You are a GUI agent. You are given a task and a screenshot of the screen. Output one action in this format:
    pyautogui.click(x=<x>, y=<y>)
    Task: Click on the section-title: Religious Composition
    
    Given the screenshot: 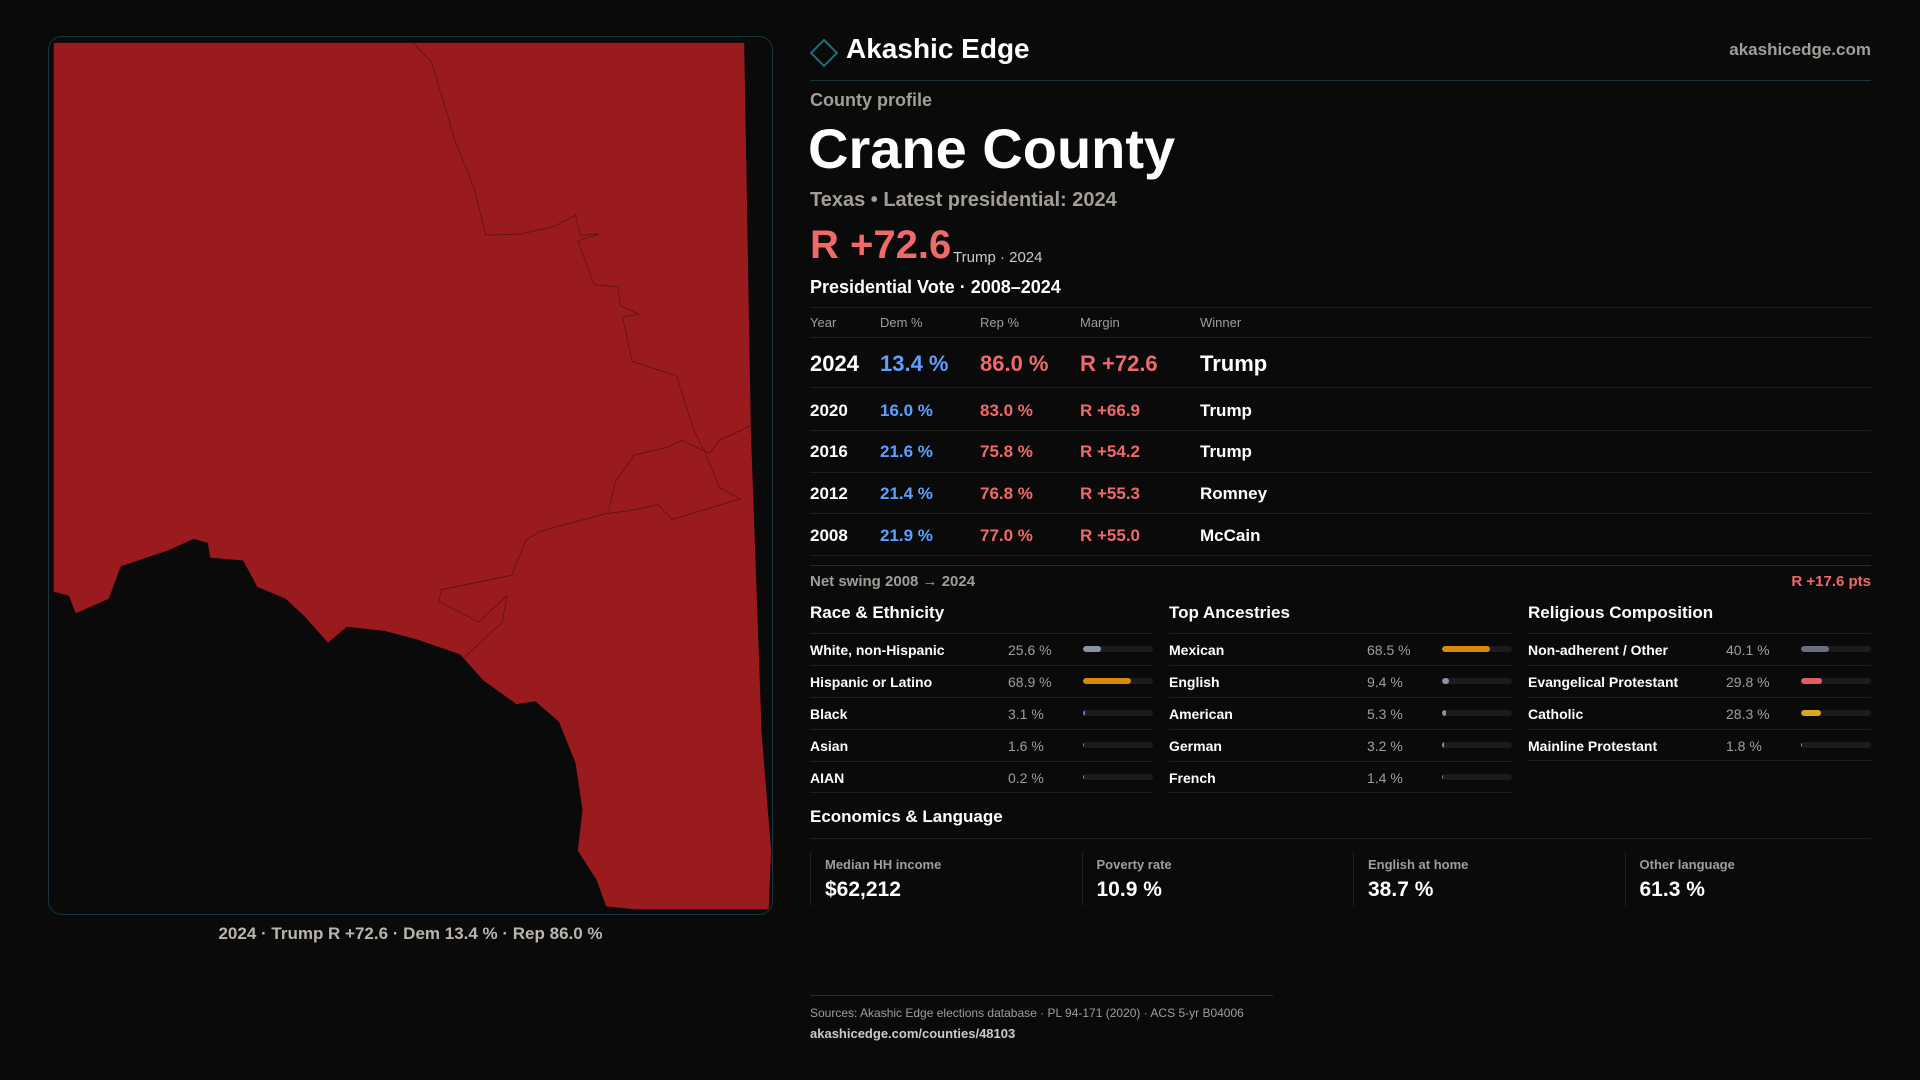 What is the action you would take?
    pyautogui.click(x=1621, y=612)
    